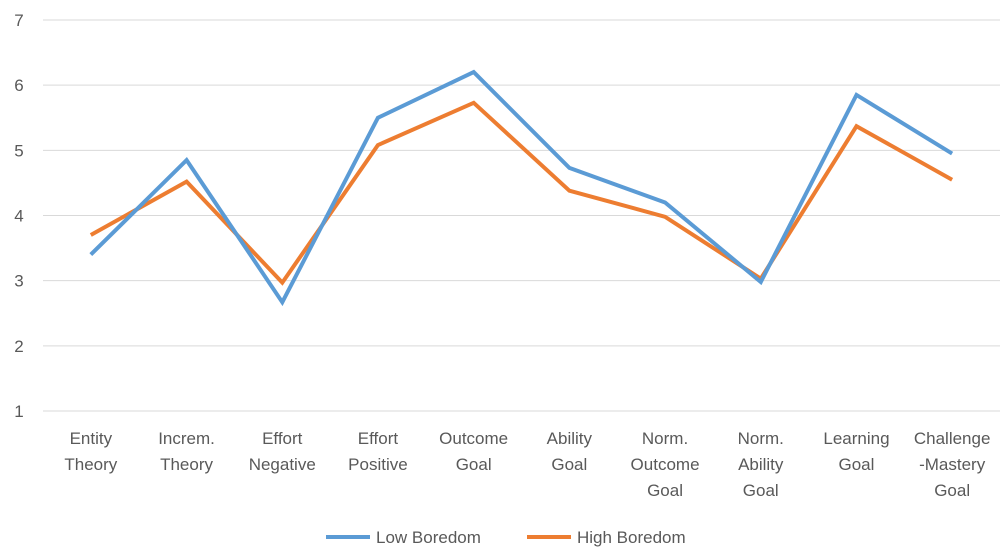  Describe the element at coordinates (186, 451) in the screenshot. I see `x-category-label: Increm. Theory` at that location.